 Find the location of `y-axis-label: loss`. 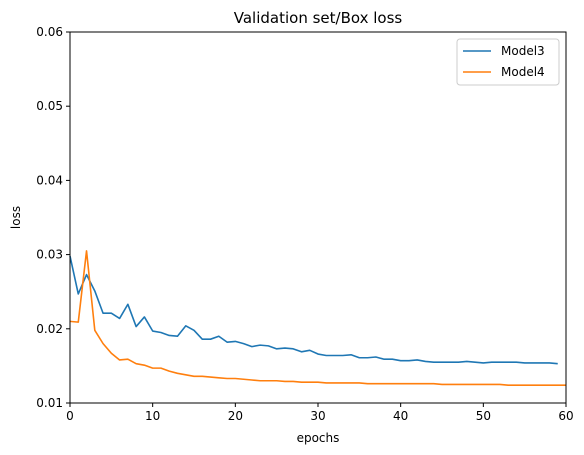

y-axis-label: loss is located at coordinates (16, 217).